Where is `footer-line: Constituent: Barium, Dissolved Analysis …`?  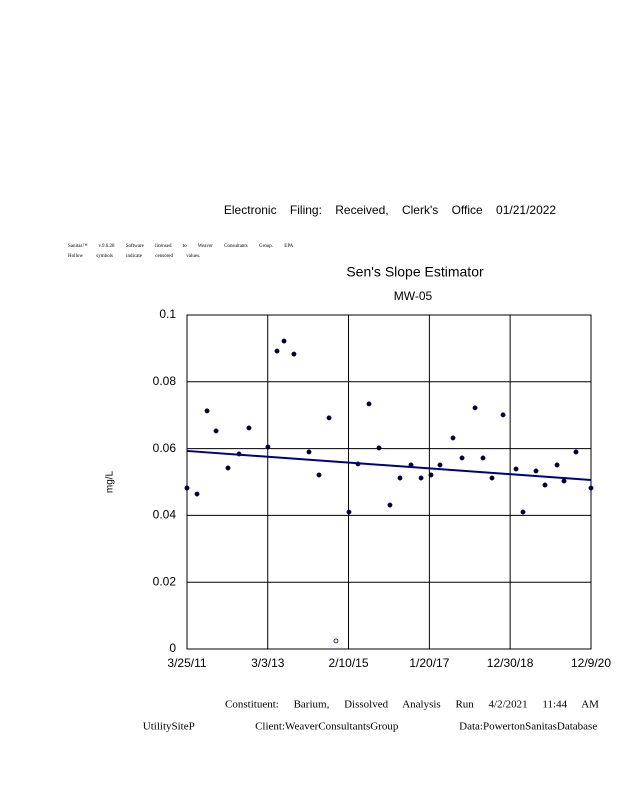
footer-line: Constituent: Barium, Dissolved Analysis … is located at coordinates (412, 705).